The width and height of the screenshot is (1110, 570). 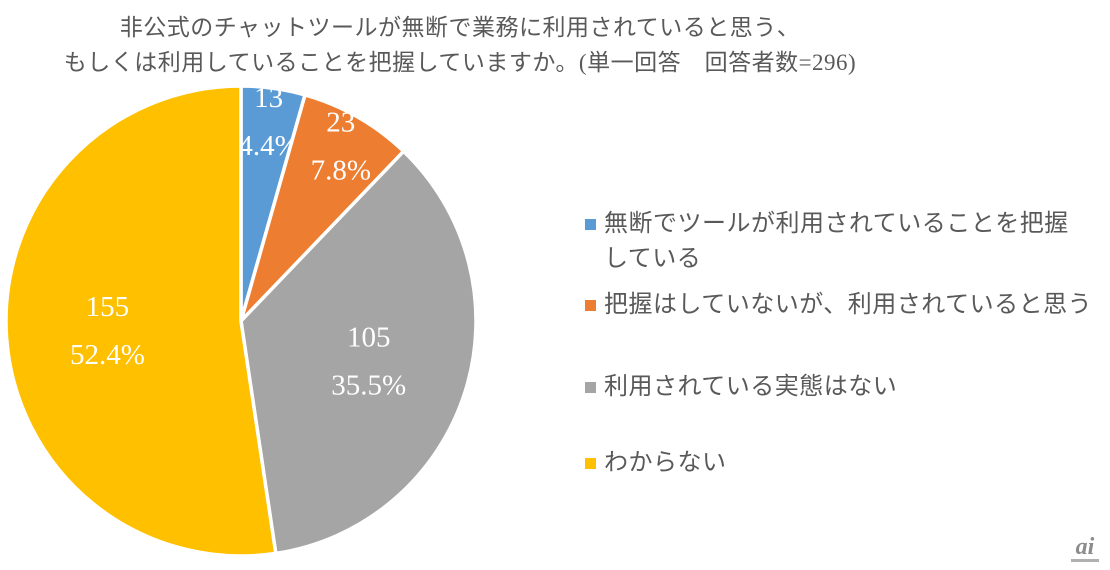 What do you see at coordinates (836, 241) in the screenshot?
I see `legend-label-0: 無断でツールが利用されていることを把握 している` at bounding box center [836, 241].